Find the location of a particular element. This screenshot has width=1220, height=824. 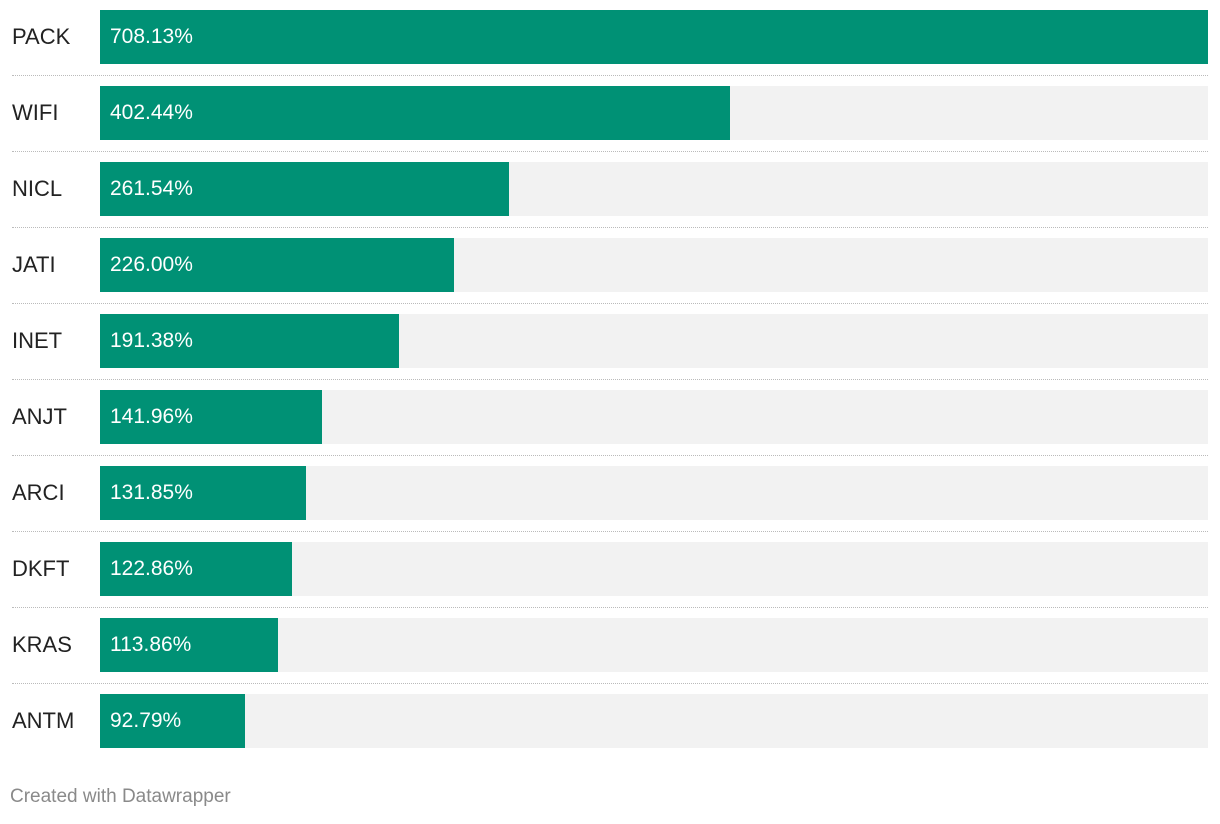

value-label: 191.38% is located at coordinates (151, 340).